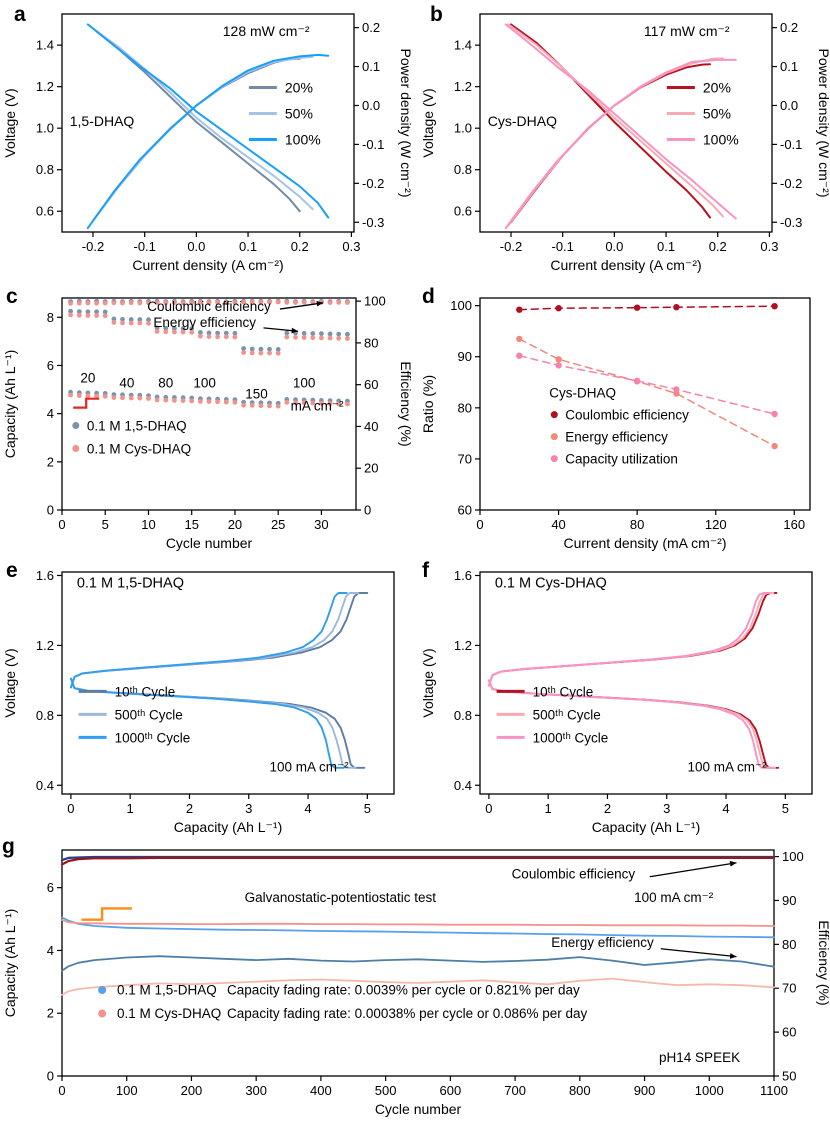  What do you see at coordinates (645, 1090) in the screenshot?
I see `x-tick-label: 900` at bounding box center [645, 1090].